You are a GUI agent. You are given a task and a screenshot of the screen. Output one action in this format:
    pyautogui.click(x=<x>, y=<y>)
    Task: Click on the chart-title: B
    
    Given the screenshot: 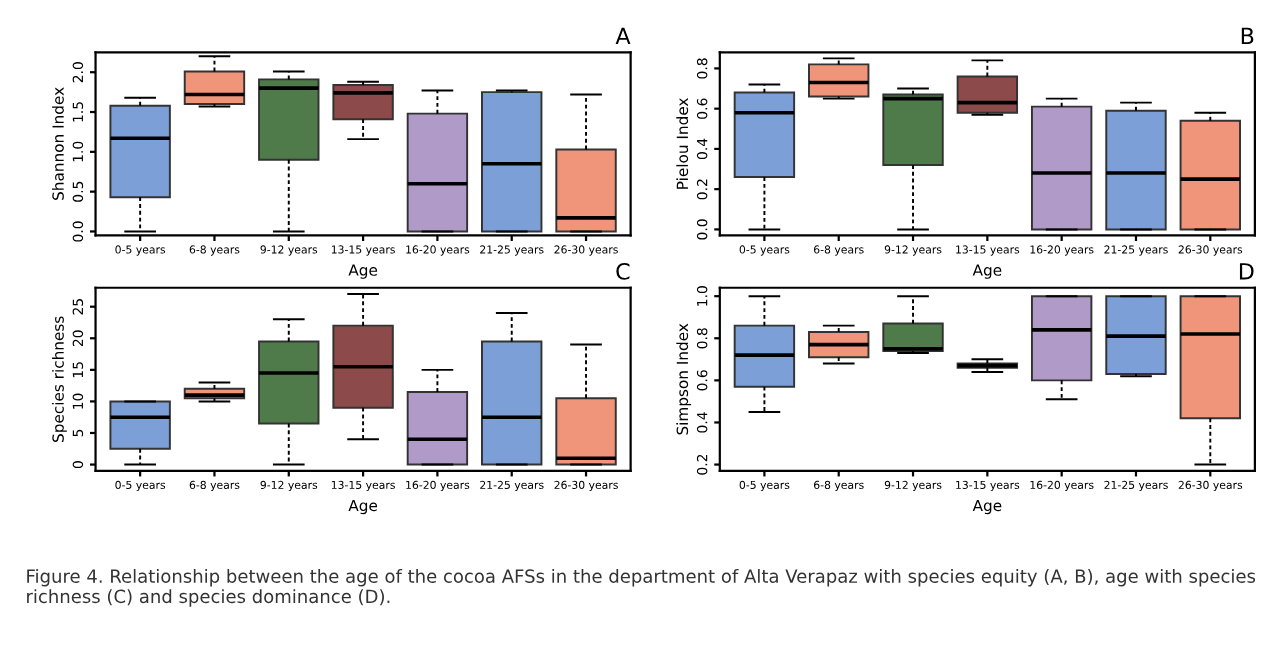 What is the action you would take?
    pyautogui.click(x=1247, y=35)
    